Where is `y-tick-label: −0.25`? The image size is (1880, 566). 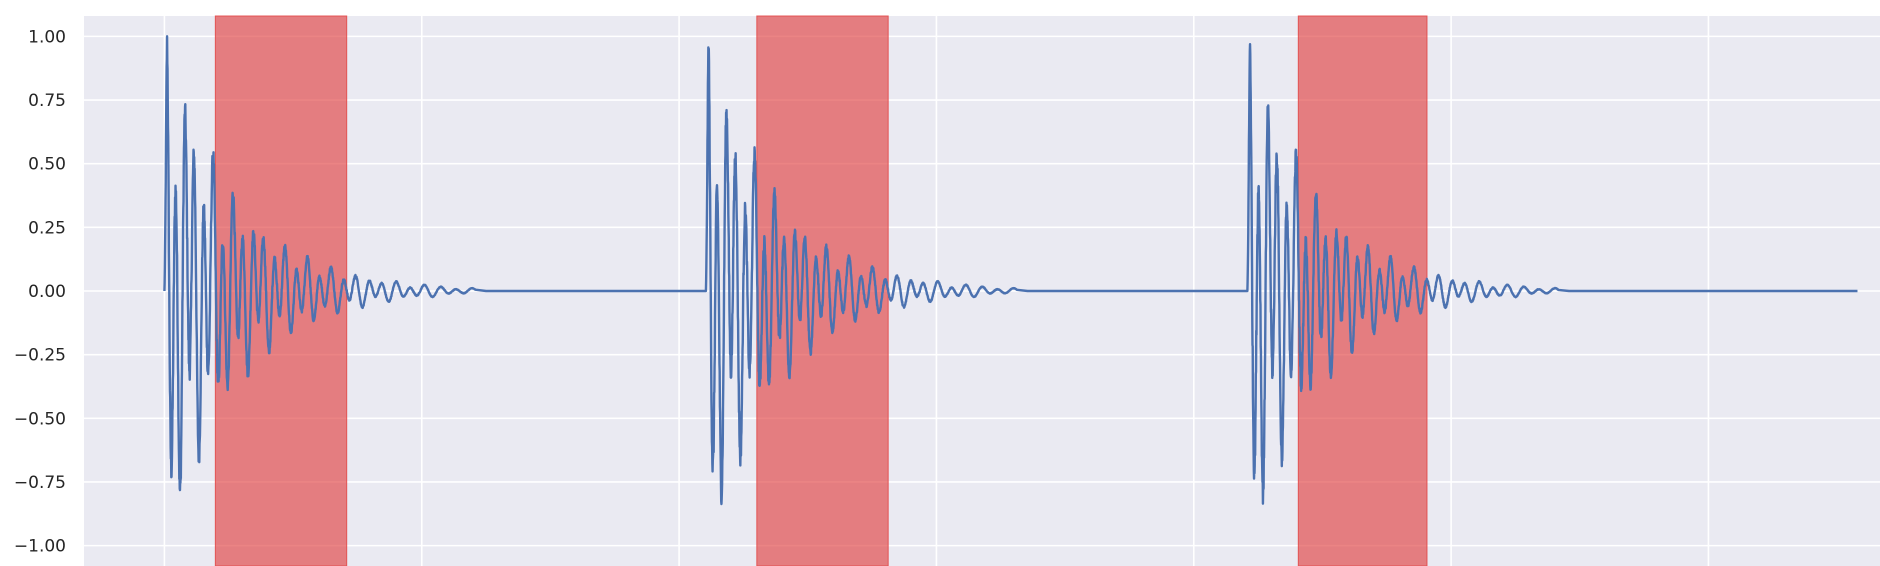
y-tick-label: −0.25 is located at coordinates (40, 356).